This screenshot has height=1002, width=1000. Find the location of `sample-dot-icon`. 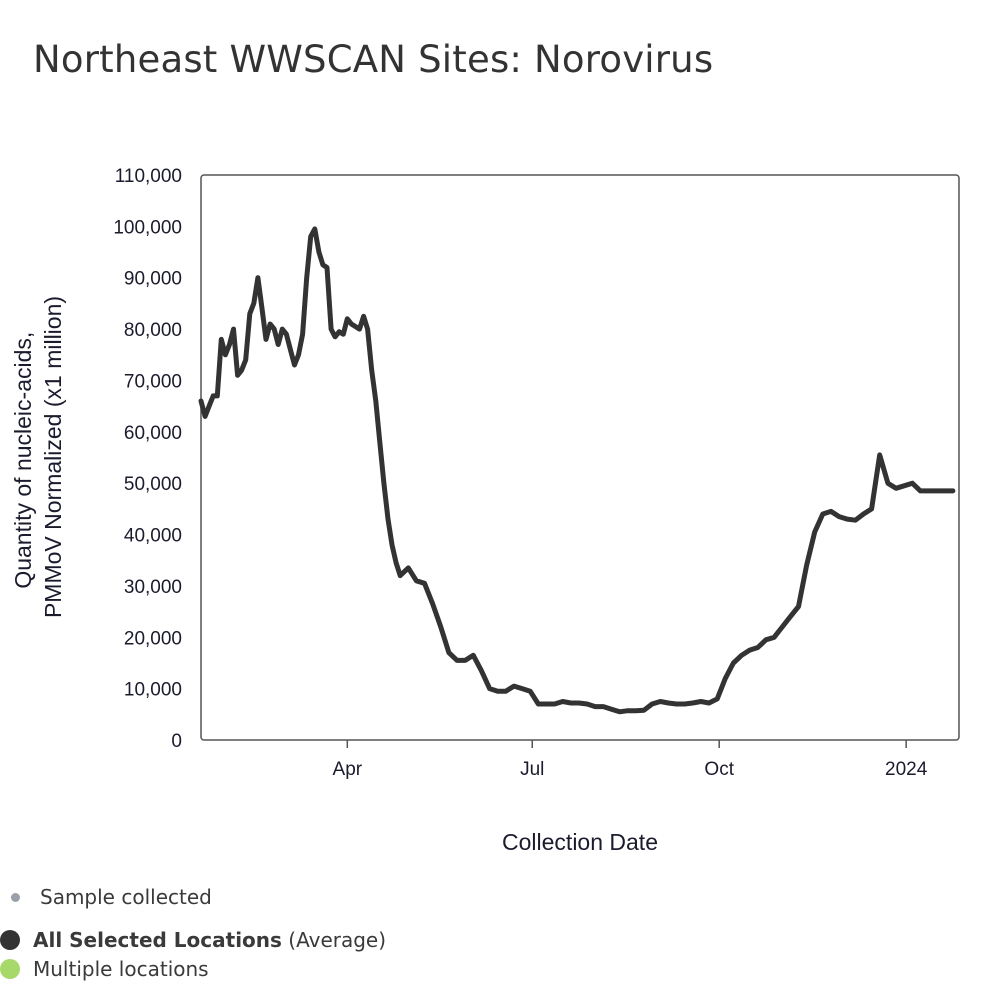

sample-dot-icon is located at coordinates (15, 897).